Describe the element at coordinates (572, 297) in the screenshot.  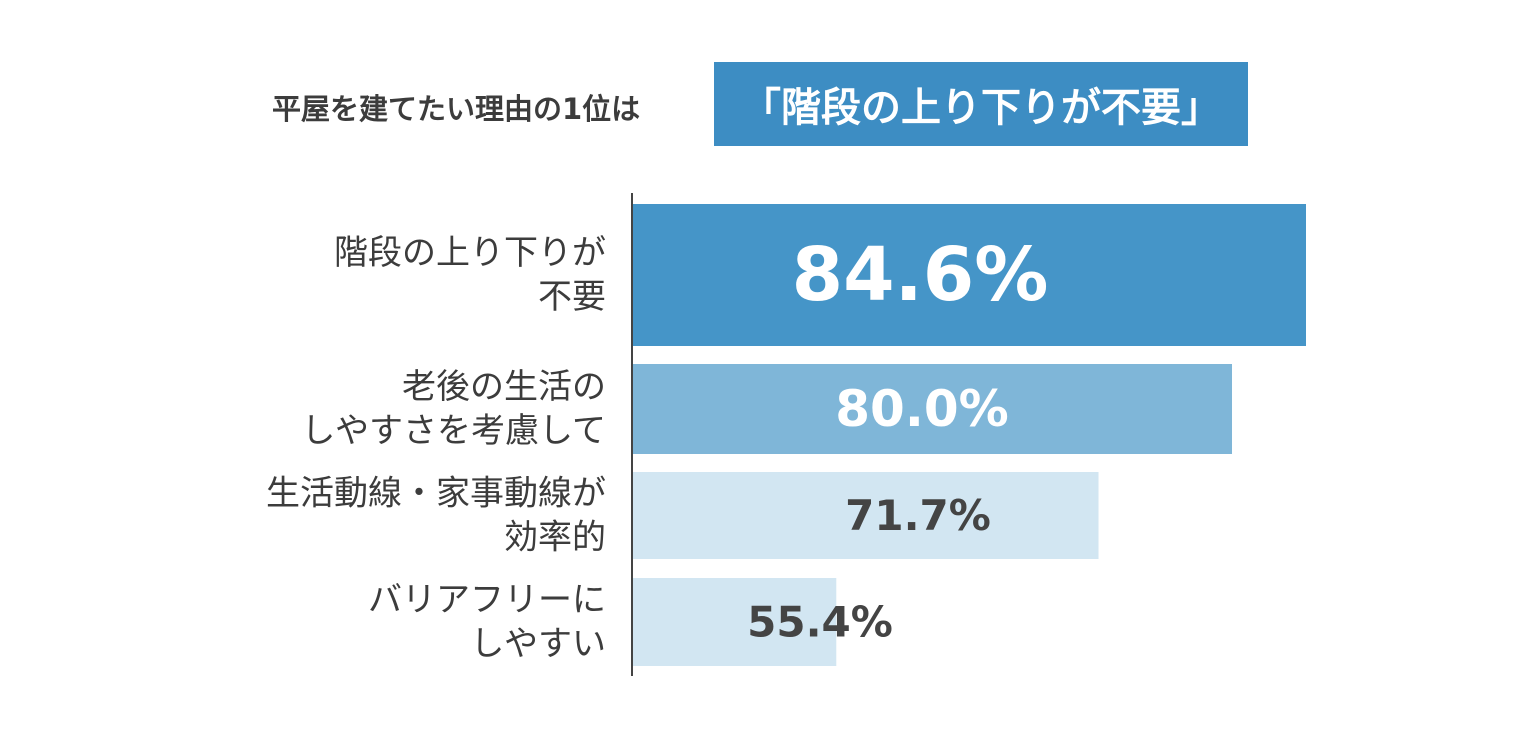
I see `category-label-1-line-2: 不要` at that location.